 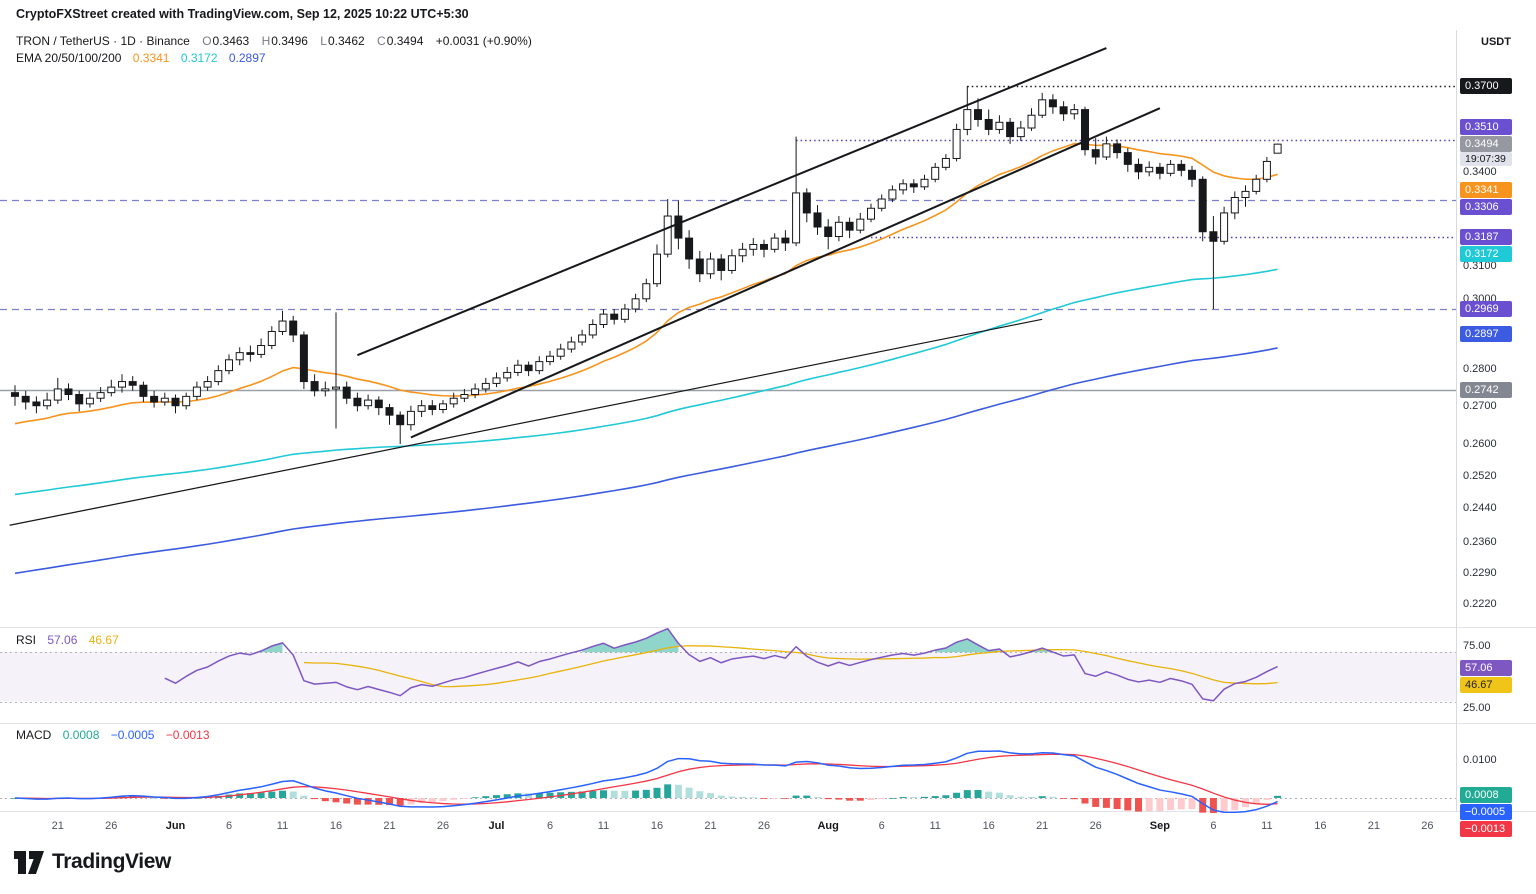 I want to click on ema-legend: EMA 20/50/100/200 0.3341 0.3172 0.2897, so click(x=141, y=58).